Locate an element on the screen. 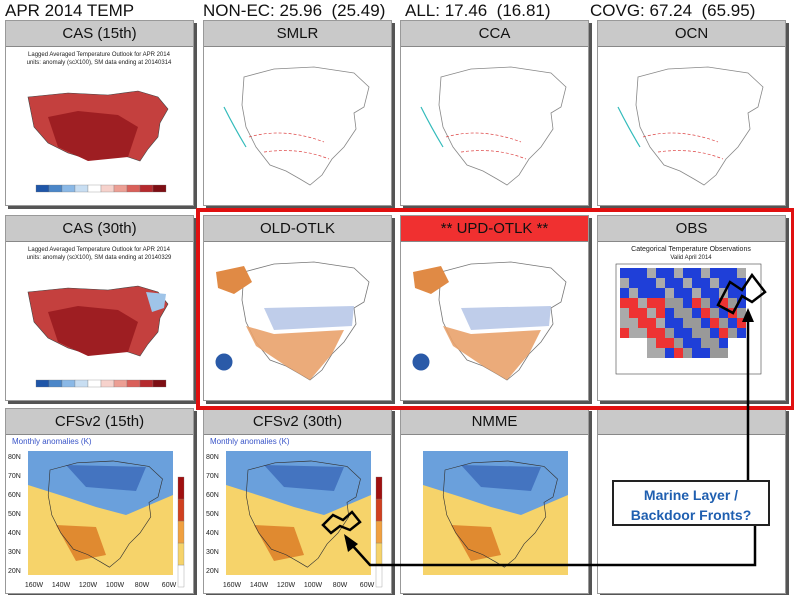 This screenshot has height=595, width=794. panel: ** UPD-OTLK ** is located at coordinates (494, 308).